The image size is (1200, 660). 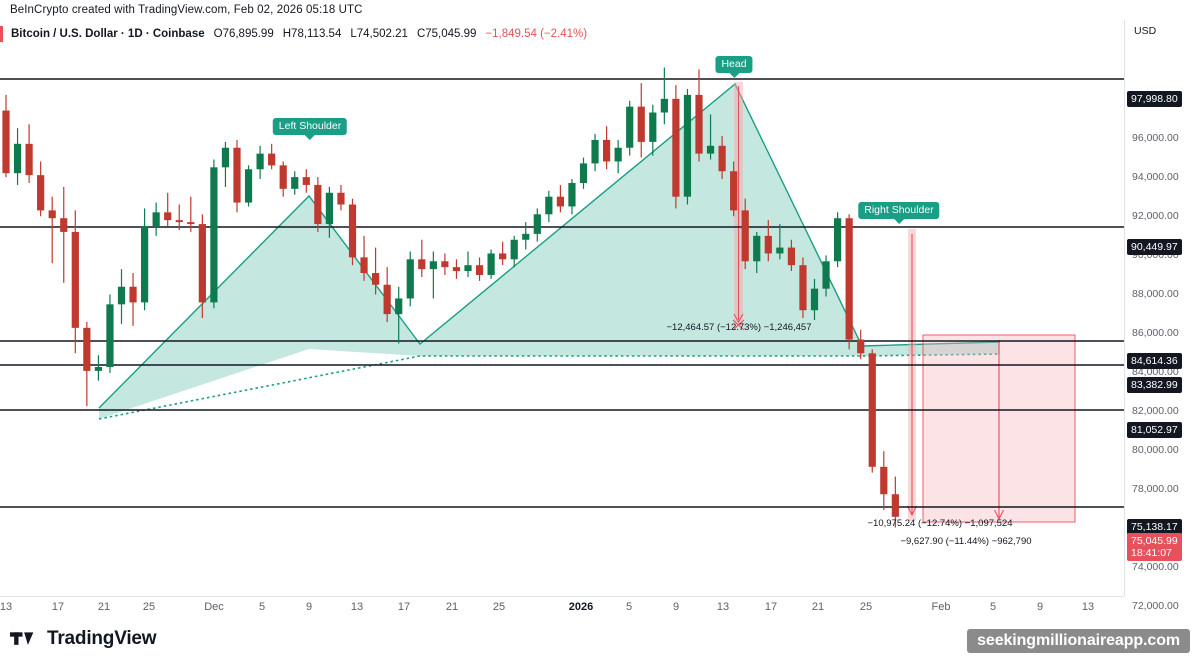 I want to click on price-tick: 74,000.00, so click(x=1155, y=567).